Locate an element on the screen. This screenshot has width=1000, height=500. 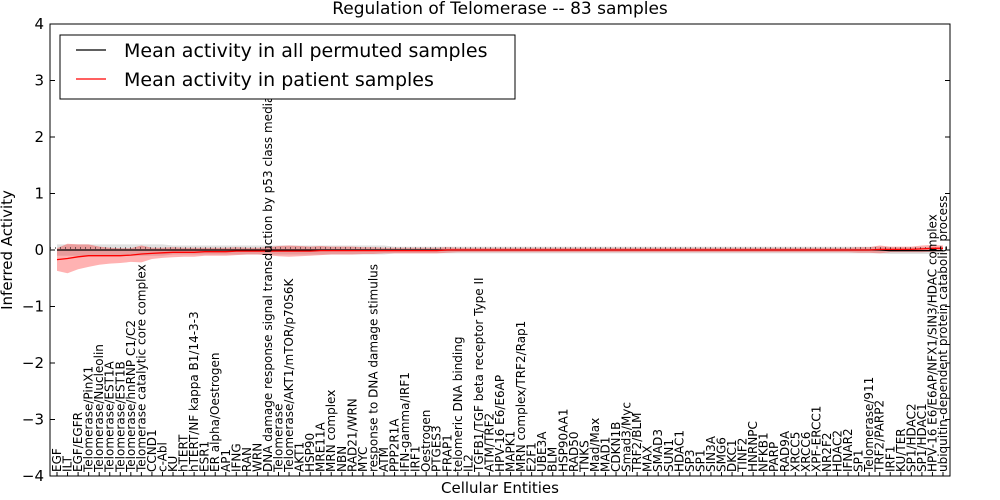
x-tick-label: response to DNA damage stimulus is located at coordinates (373, 368).